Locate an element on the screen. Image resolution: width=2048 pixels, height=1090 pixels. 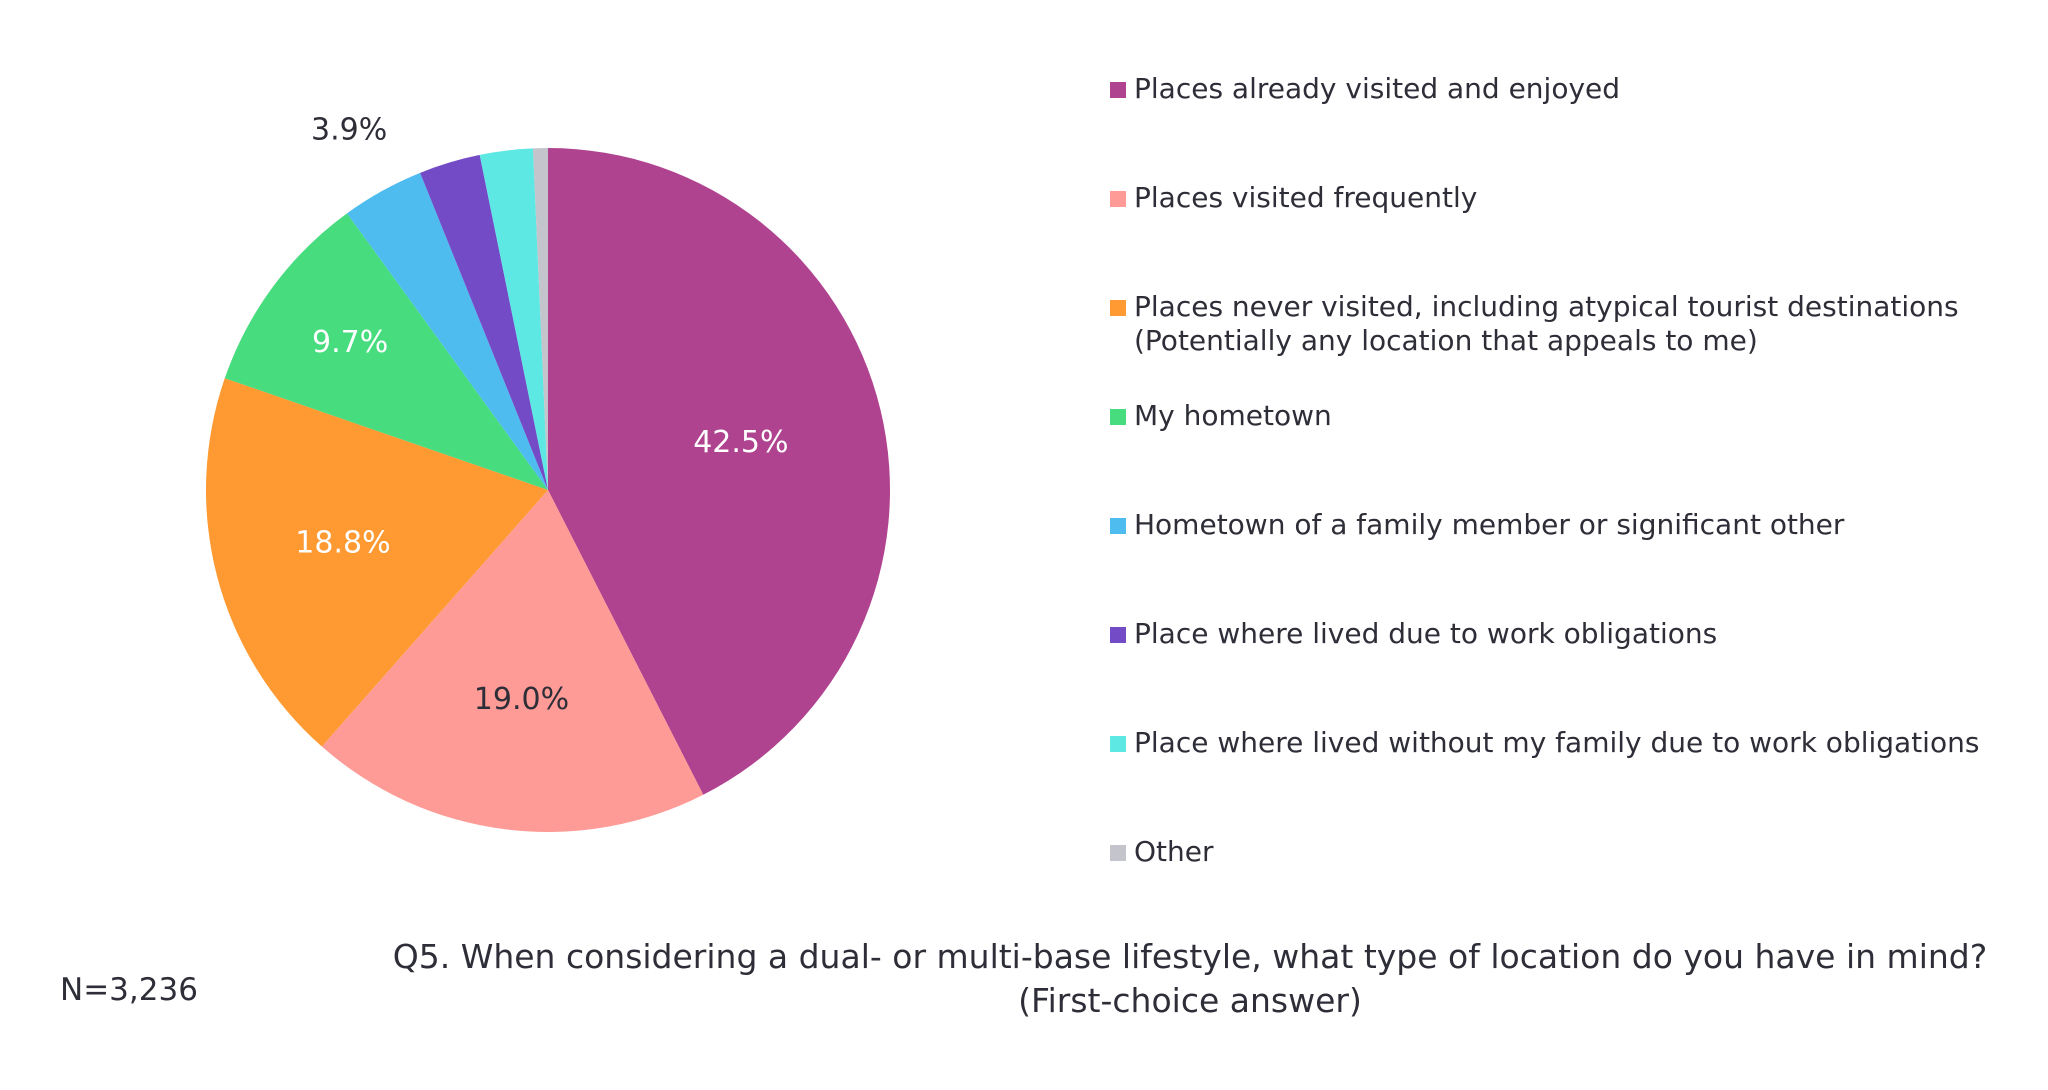
legend-item: Other is located at coordinates (1162, 852).